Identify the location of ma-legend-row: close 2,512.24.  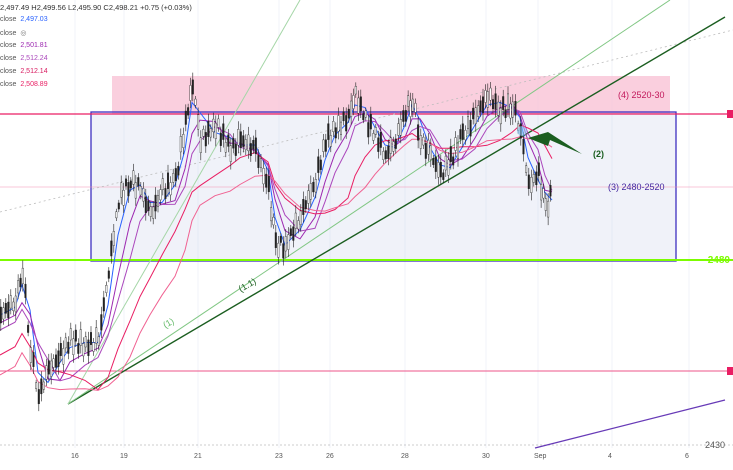
(24, 58).